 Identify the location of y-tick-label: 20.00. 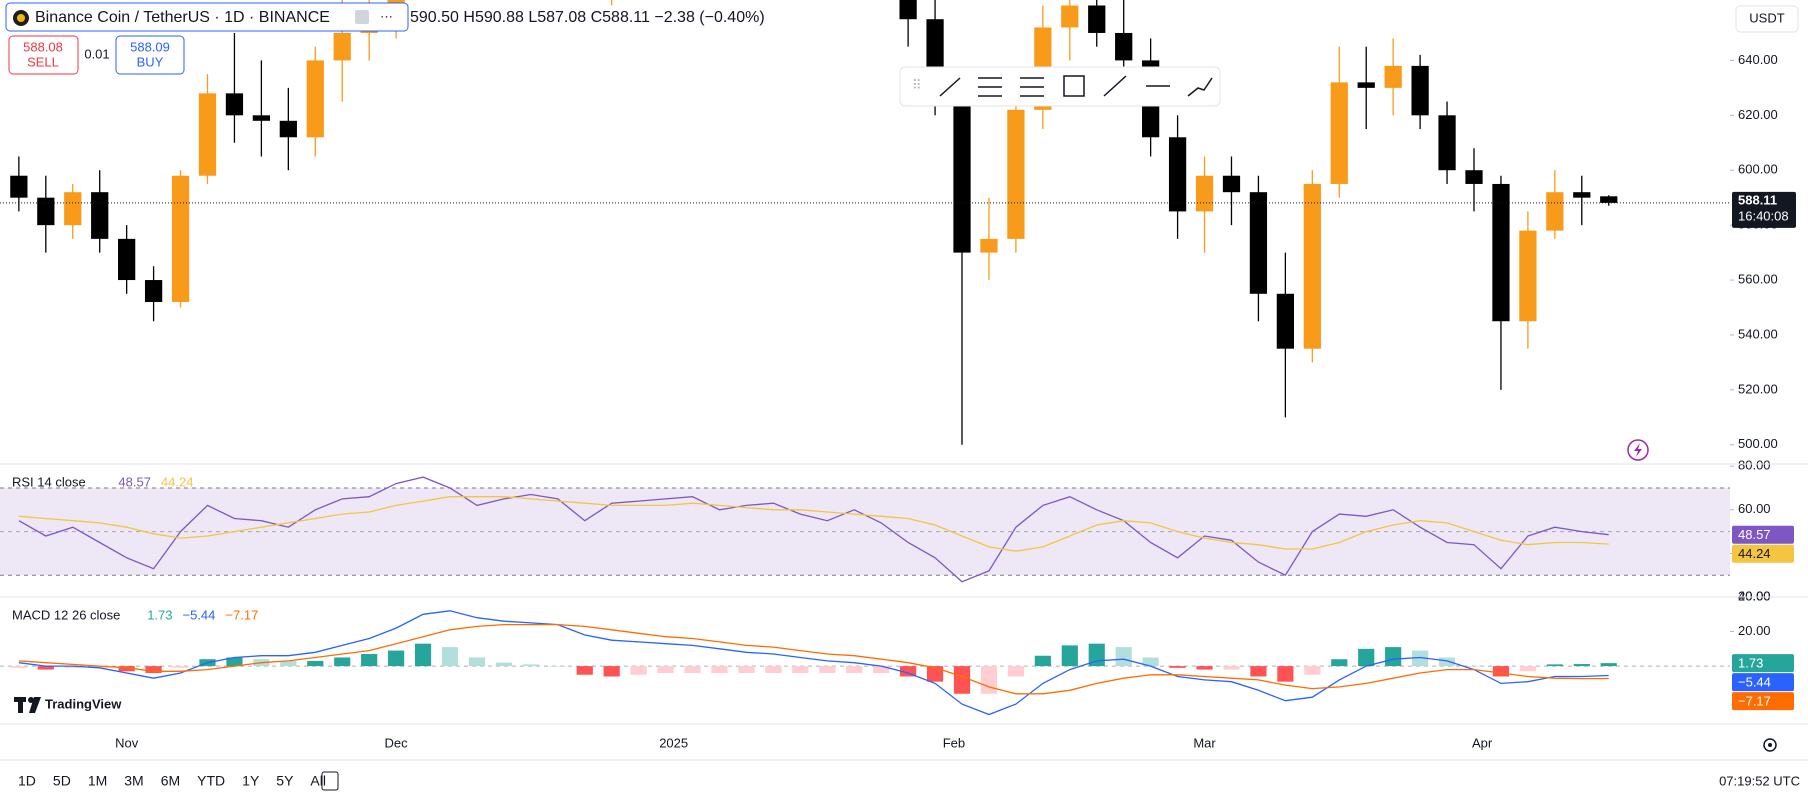
(1754, 595).